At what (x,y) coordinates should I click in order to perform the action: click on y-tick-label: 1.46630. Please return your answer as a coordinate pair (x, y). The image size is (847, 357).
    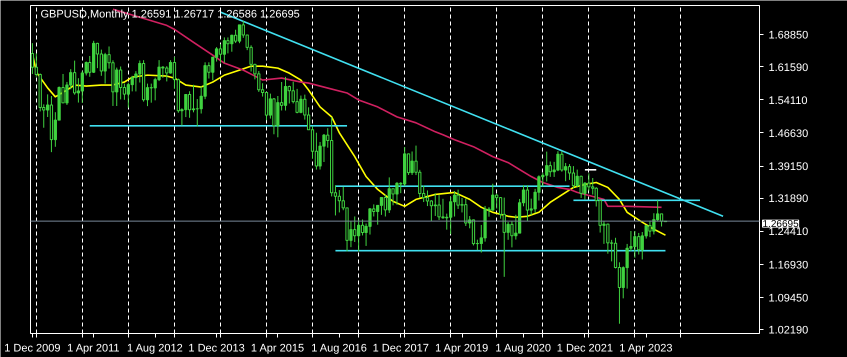
    Looking at the image, I should click on (788, 134).